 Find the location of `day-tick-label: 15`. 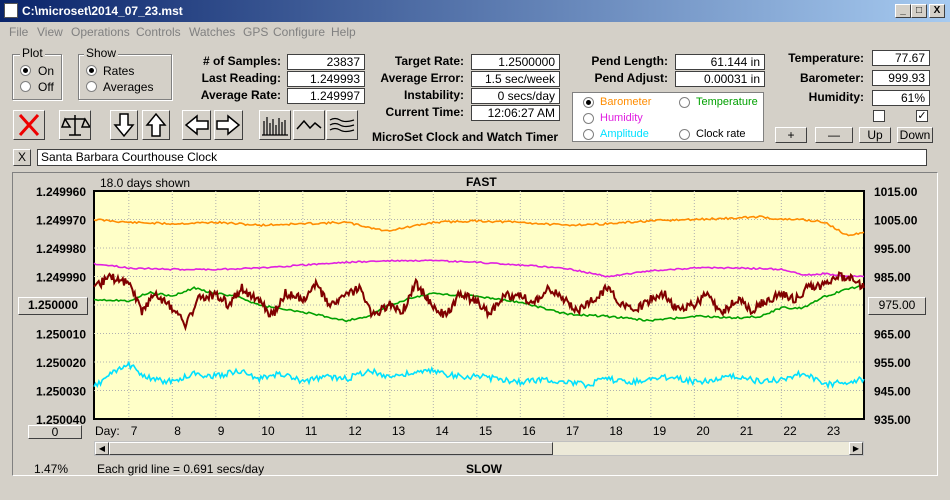

day-tick-label: 15 is located at coordinates (486, 431).